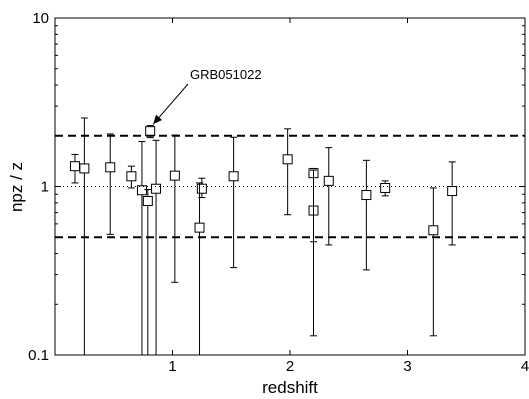 Image resolution: width=529 pixels, height=399 pixels. What do you see at coordinates (407, 366) in the screenshot?
I see `x-tick-label: 3` at bounding box center [407, 366].